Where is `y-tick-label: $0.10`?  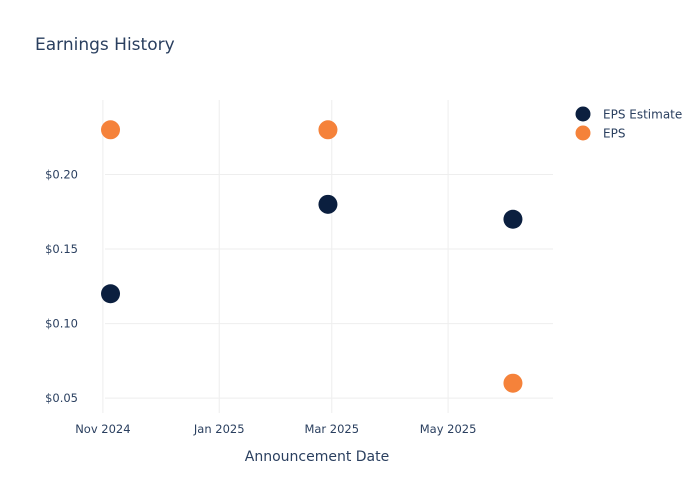 y-tick-label: $0.10 is located at coordinates (61, 324).